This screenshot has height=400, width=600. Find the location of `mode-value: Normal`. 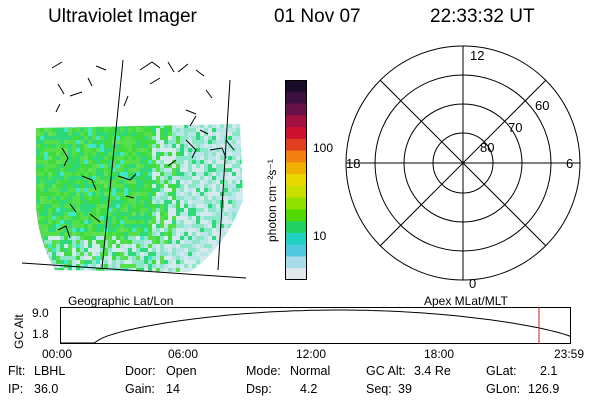

mode-value: Normal is located at coordinates (310, 371).